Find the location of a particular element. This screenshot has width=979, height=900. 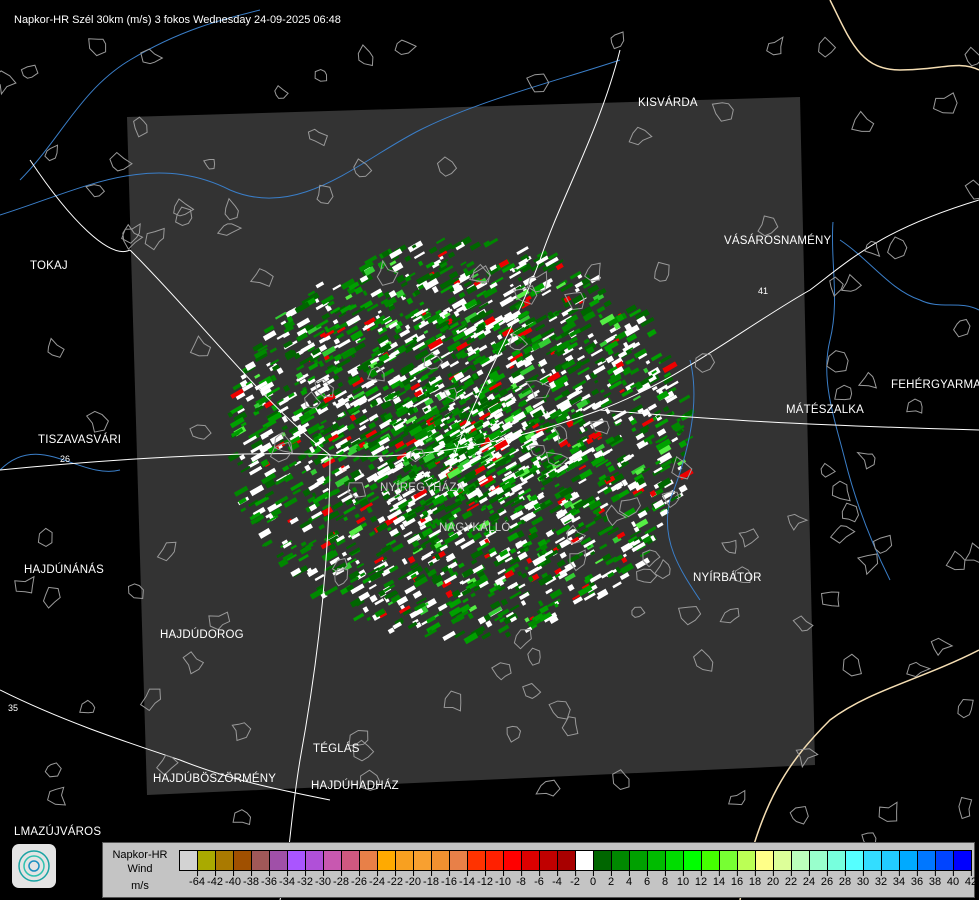

legend-tick: 30 is located at coordinates (863, 879).